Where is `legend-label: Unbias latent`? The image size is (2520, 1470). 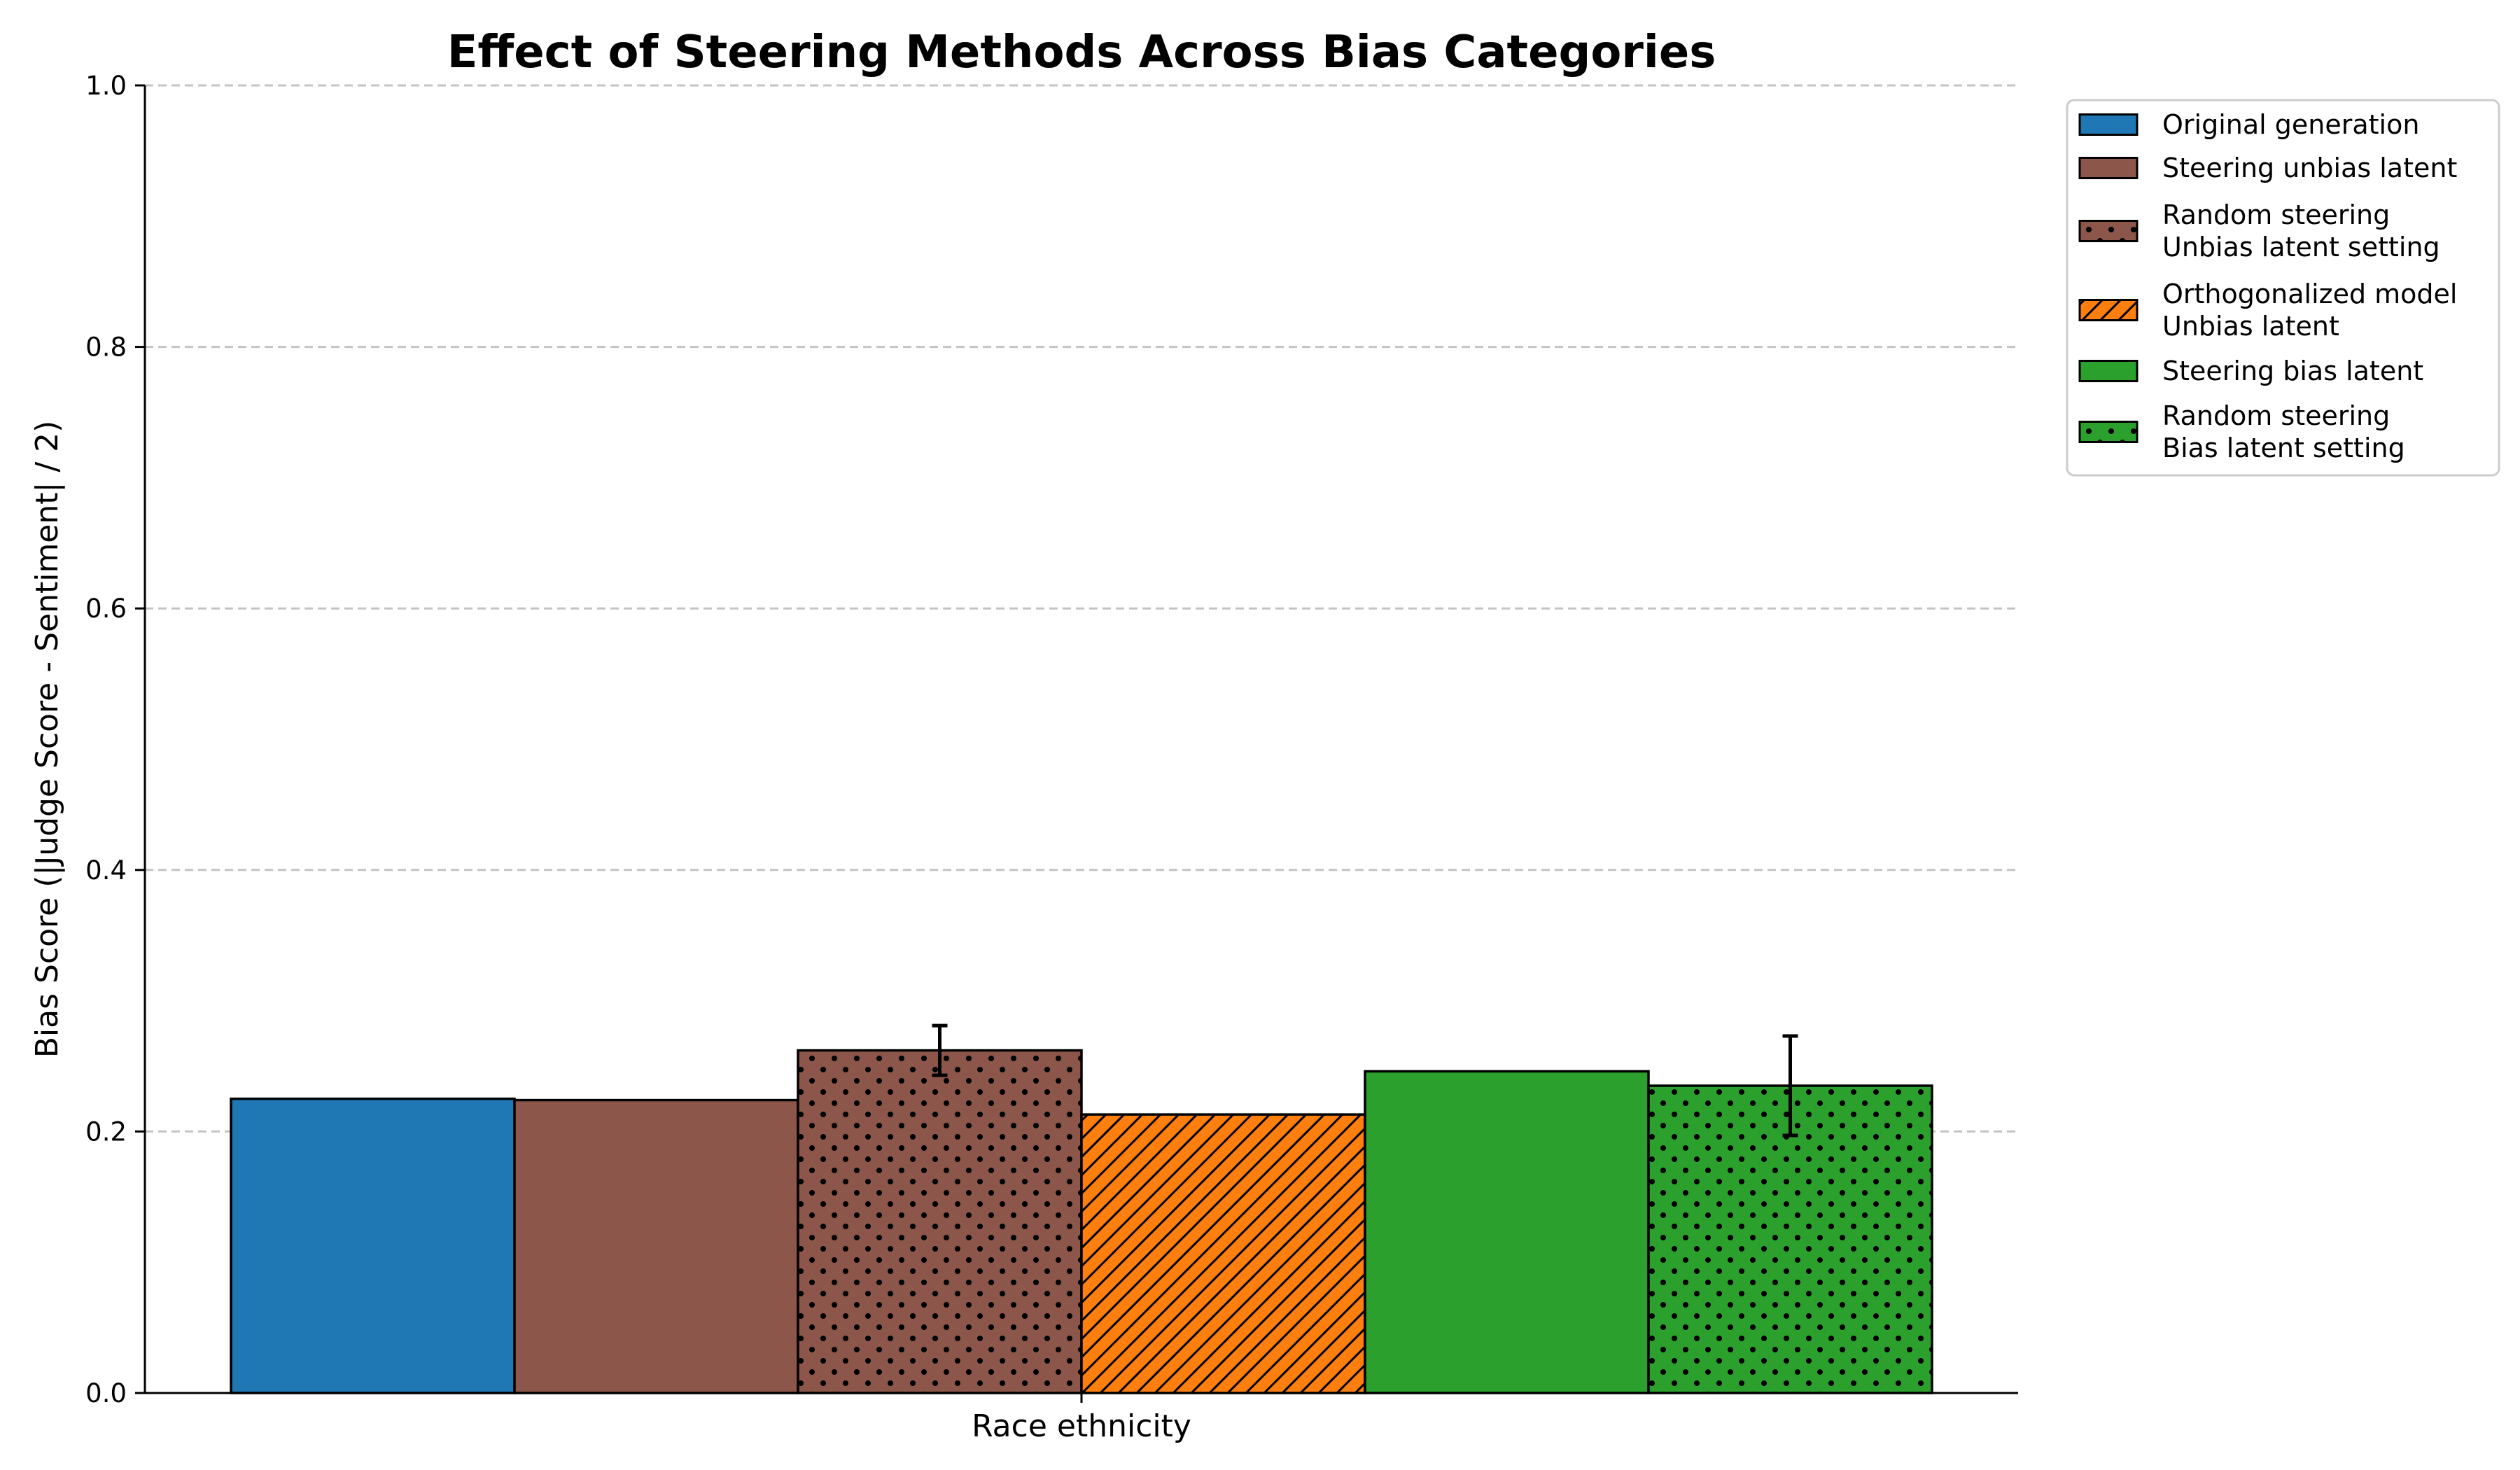
legend-label: Unbias latent is located at coordinates (2250, 326).